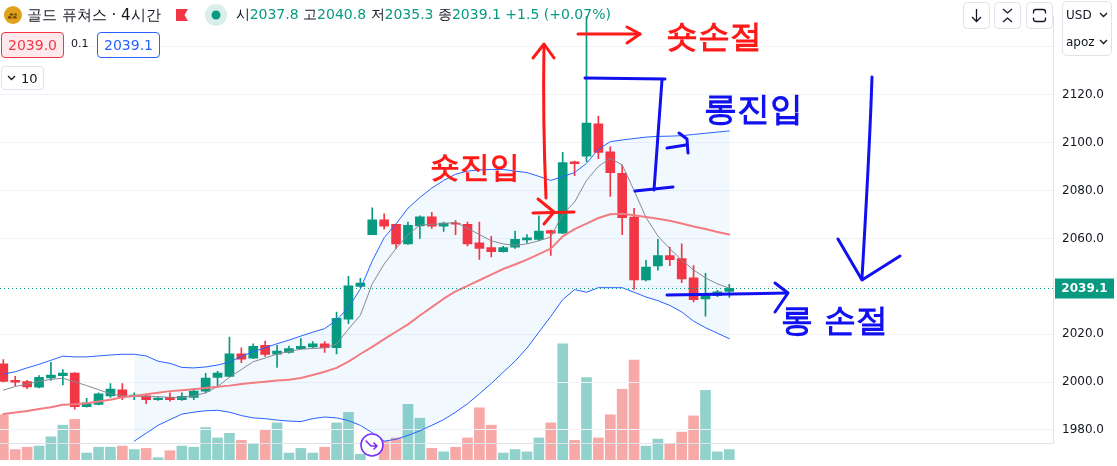 The height and width of the screenshot is (466, 1117). I want to click on y-tick-label: 2120.0, so click(1083, 93).